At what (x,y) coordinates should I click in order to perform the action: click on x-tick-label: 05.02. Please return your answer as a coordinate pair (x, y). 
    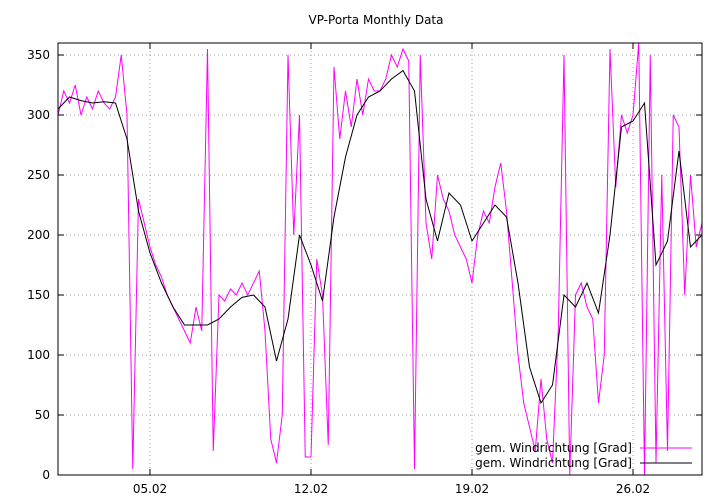
    Looking at the image, I should click on (150, 489).